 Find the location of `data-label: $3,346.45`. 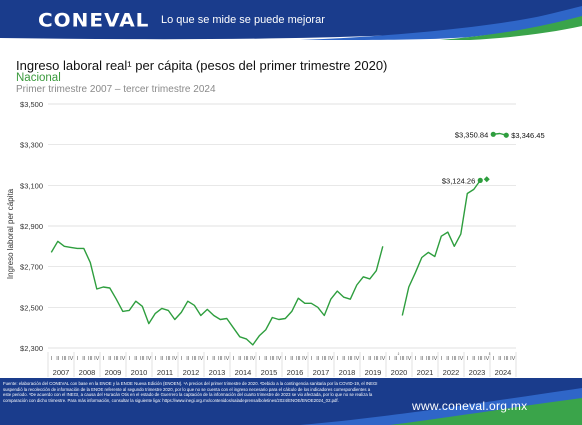

data-label: $3,346.45 is located at coordinates (527, 135).